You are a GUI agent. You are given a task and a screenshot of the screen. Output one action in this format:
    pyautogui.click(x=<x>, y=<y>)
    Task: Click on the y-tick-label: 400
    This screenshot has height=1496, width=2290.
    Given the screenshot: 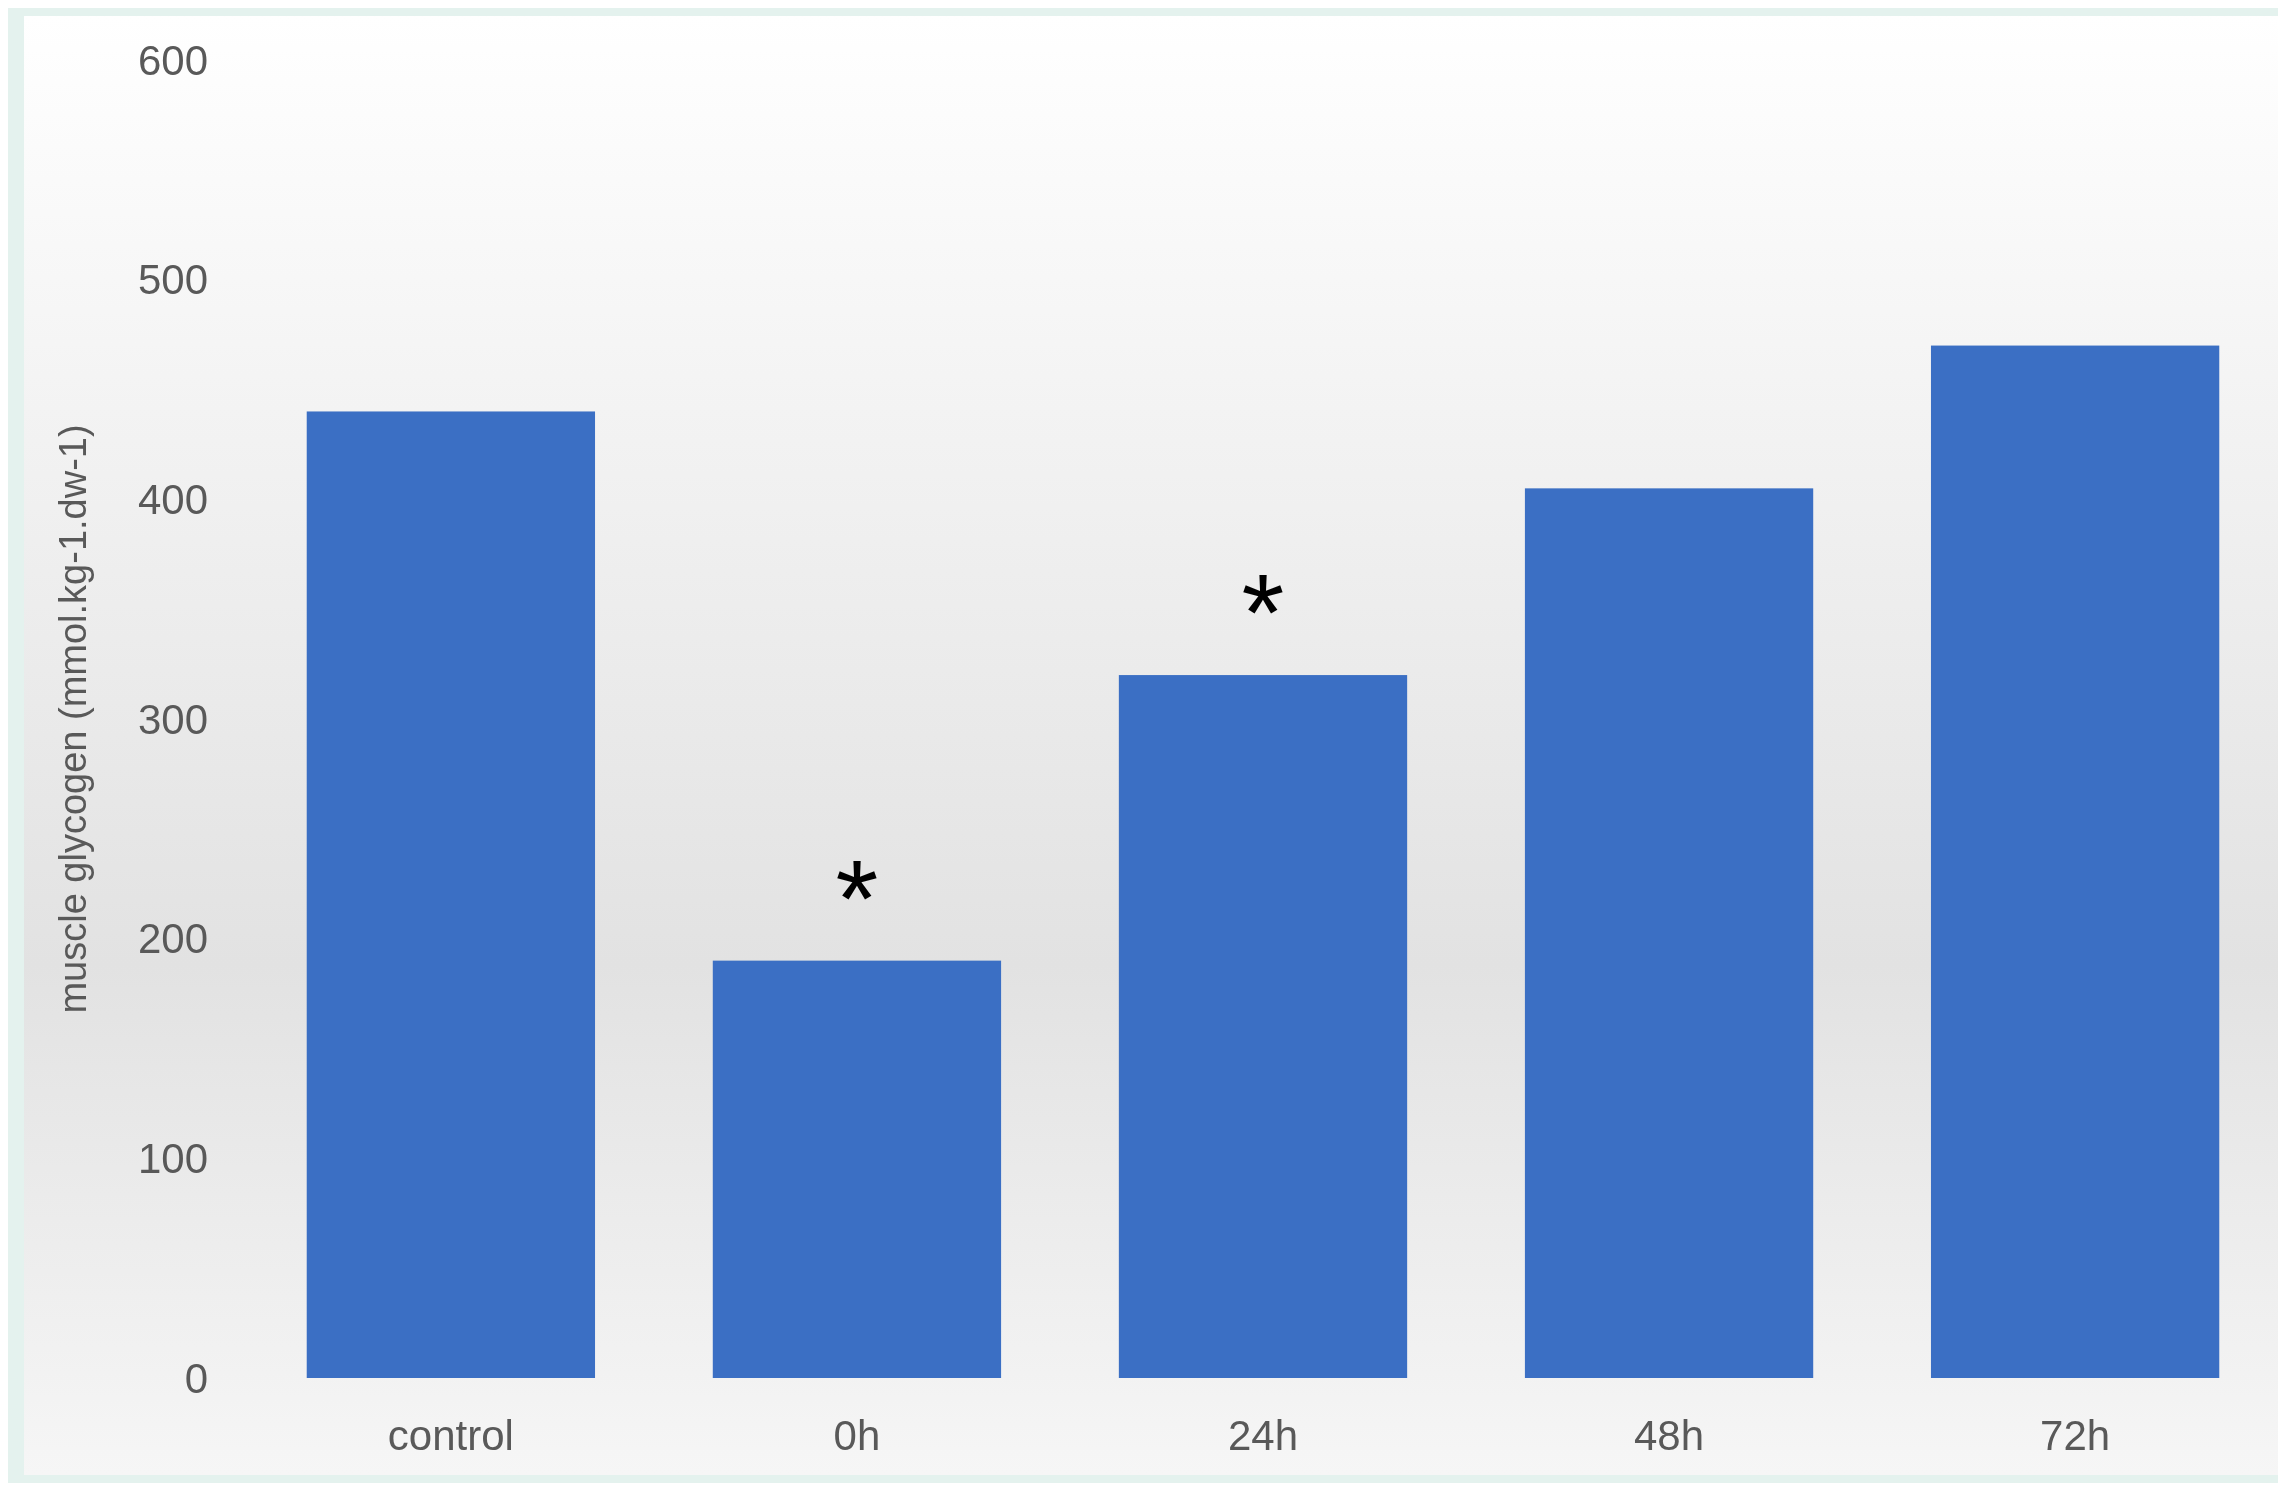 What is the action you would take?
    pyautogui.click(x=172, y=500)
    